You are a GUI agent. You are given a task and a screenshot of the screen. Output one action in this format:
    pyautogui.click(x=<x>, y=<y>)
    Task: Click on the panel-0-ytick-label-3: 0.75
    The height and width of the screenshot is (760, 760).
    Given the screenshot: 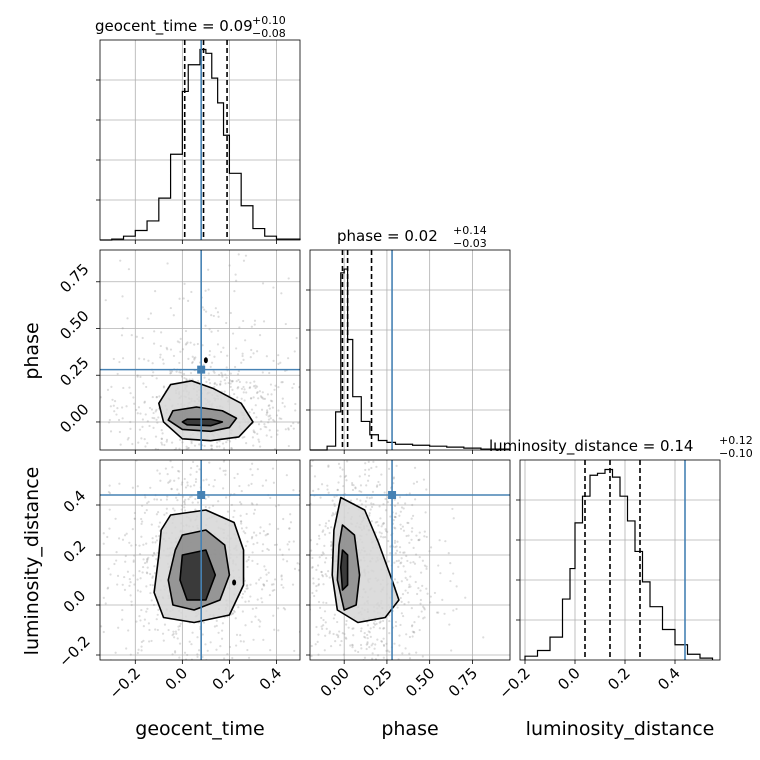 What is the action you would take?
    pyautogui.click(x=74, y=278)
    